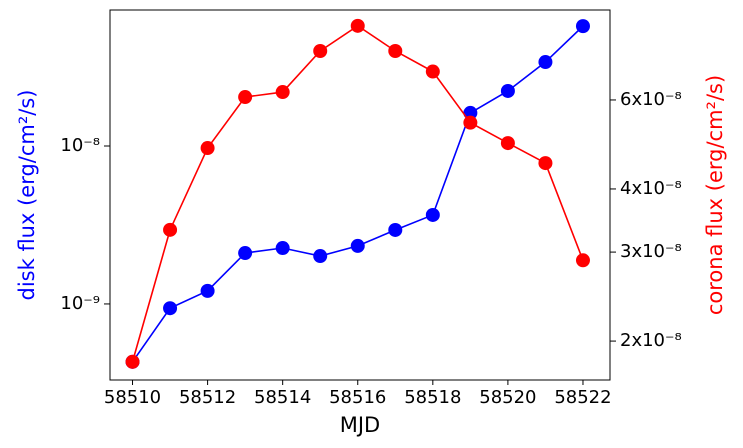 This screenshot has height=448, width=743. What do you see at coordinates (132, 397) in the screenshot?
I see `x-tick-label: 58510` at bounding box center [132, 397].